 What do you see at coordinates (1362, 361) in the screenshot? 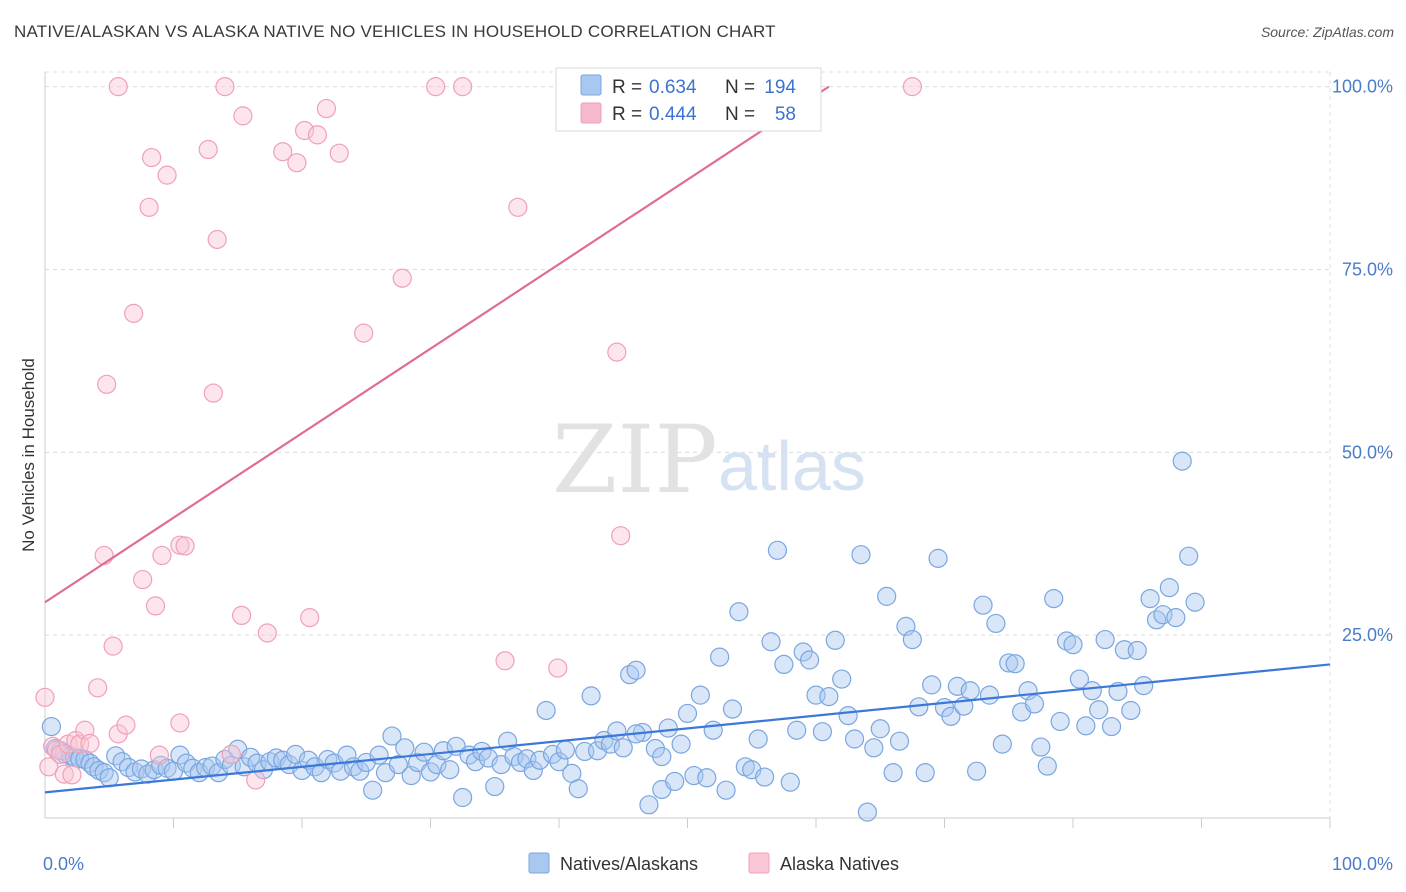
I see `y-tick-labels: 25.0% 50.0% 75.0% 100.0%` at bounding box center [1362, 361].